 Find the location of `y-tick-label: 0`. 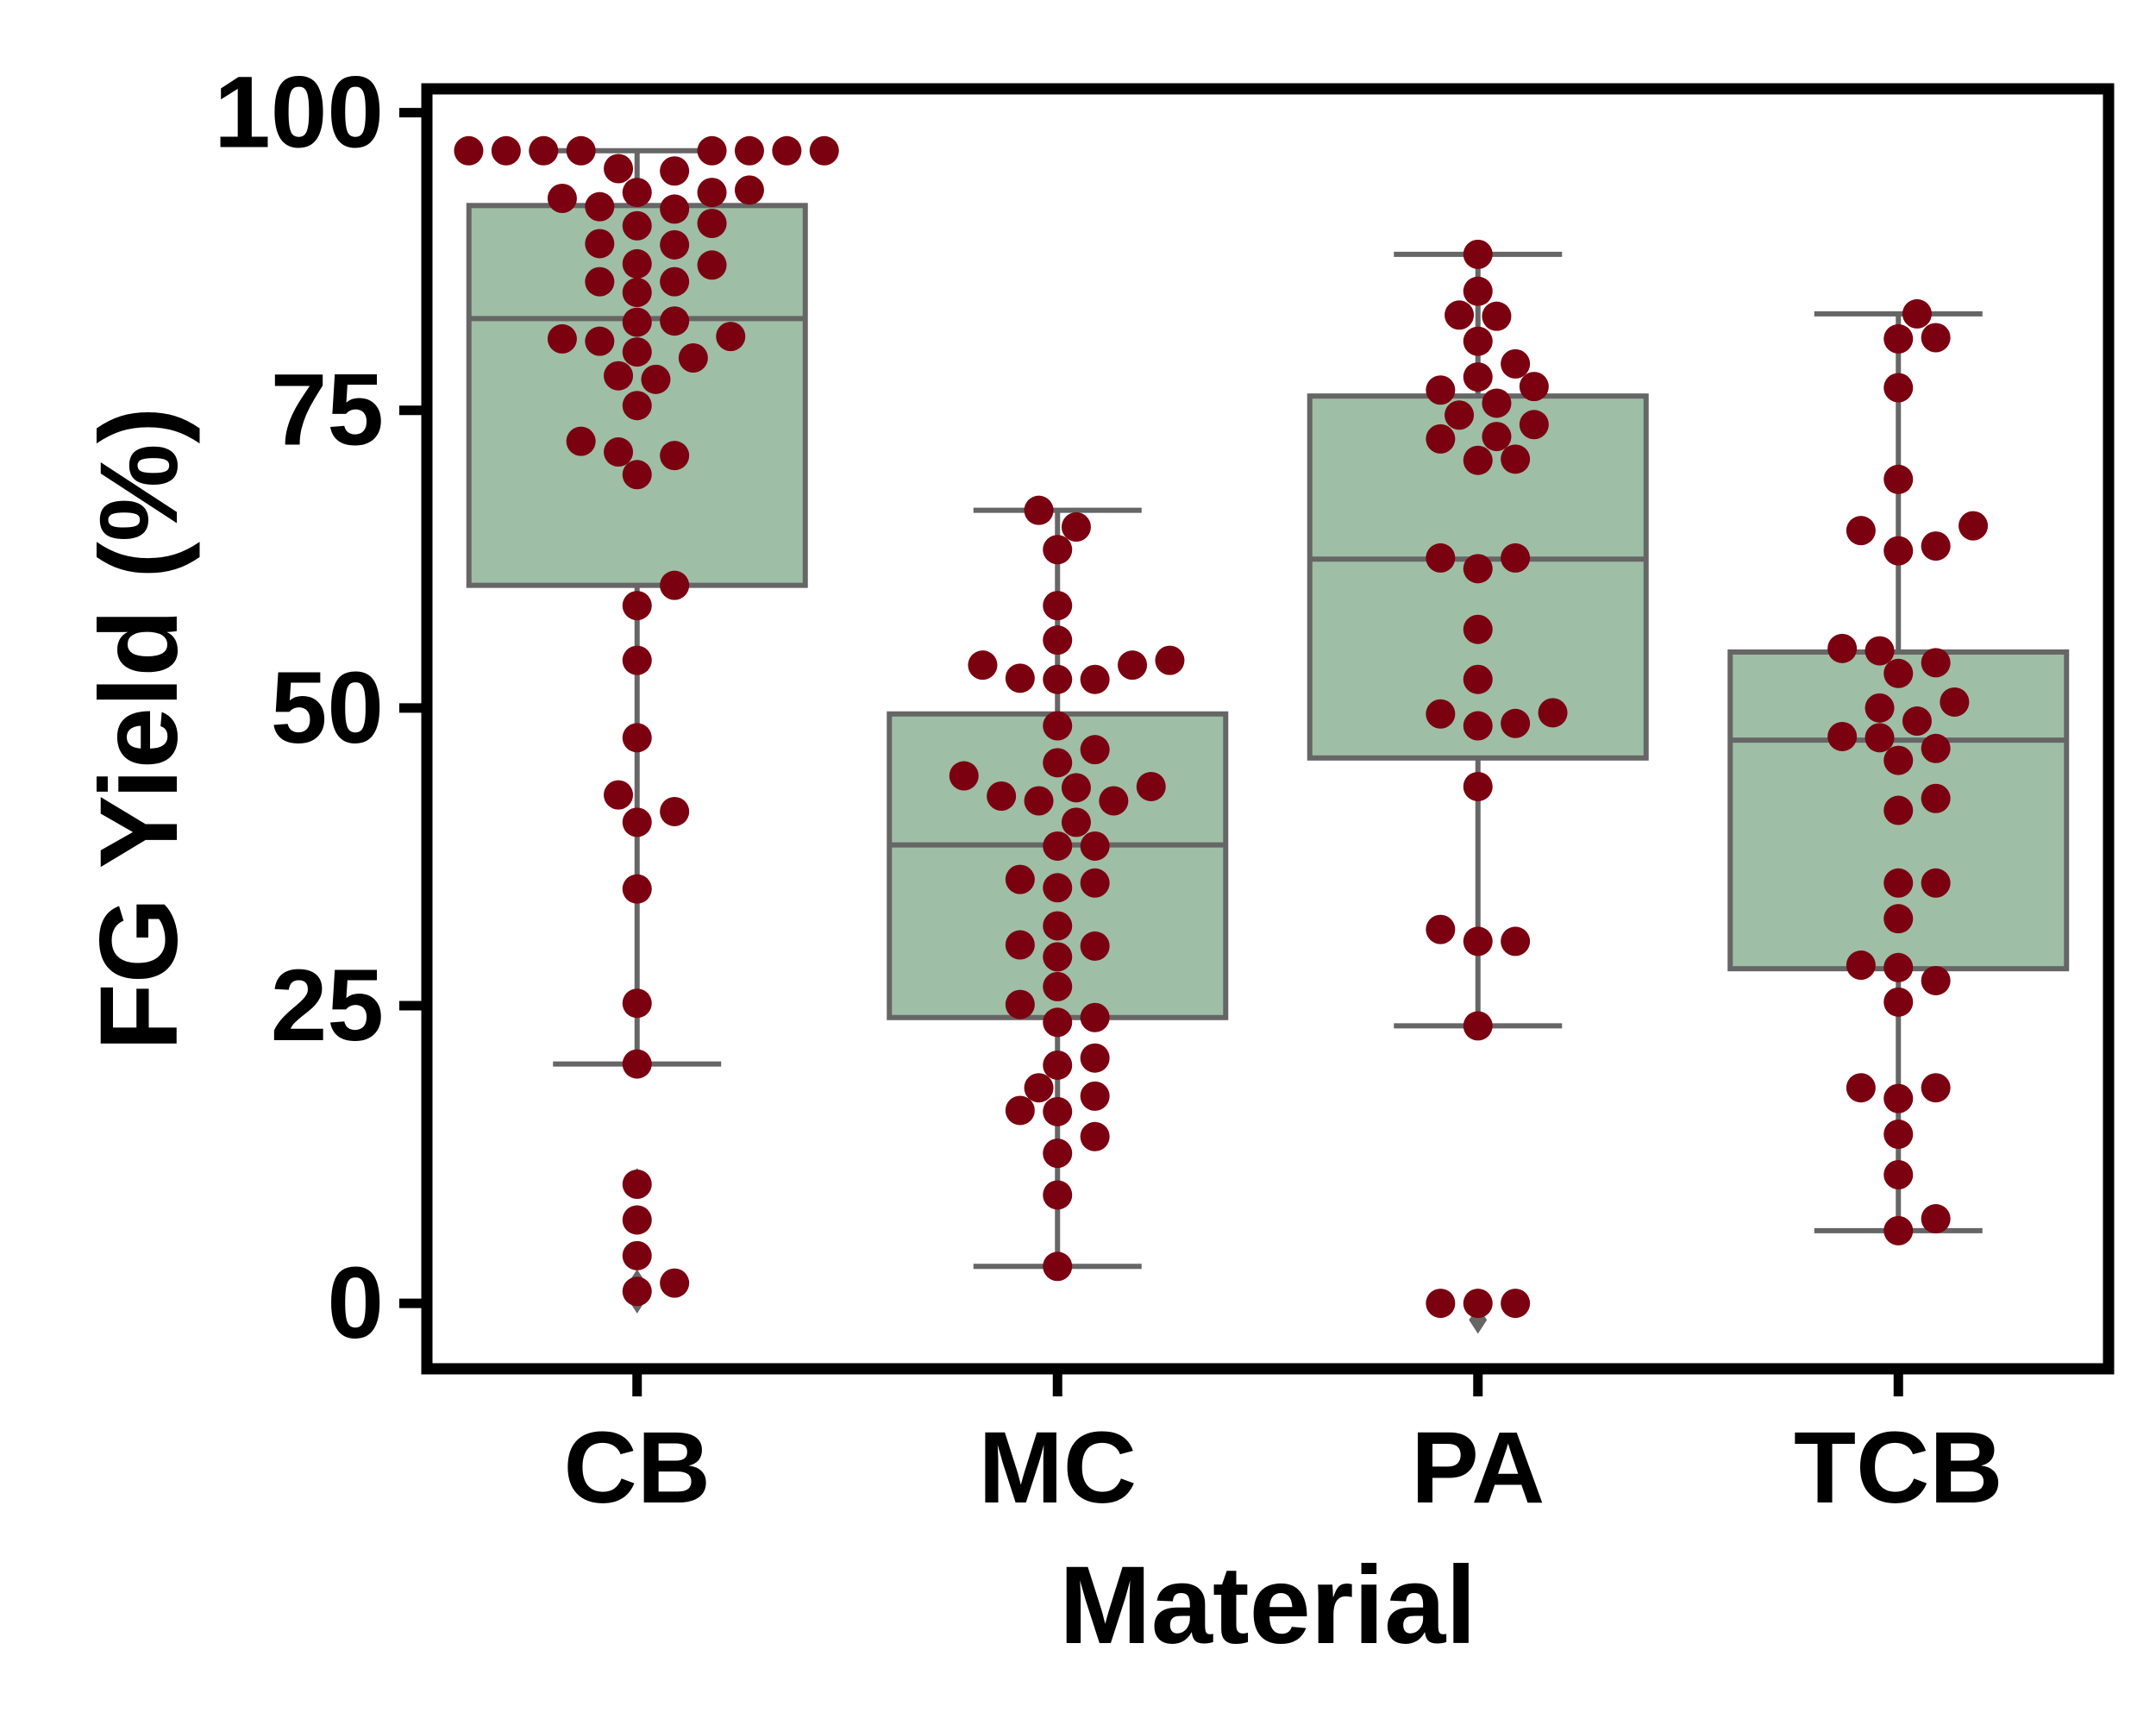

y-tick-label: 0 is located at coordinates (355, 1303).